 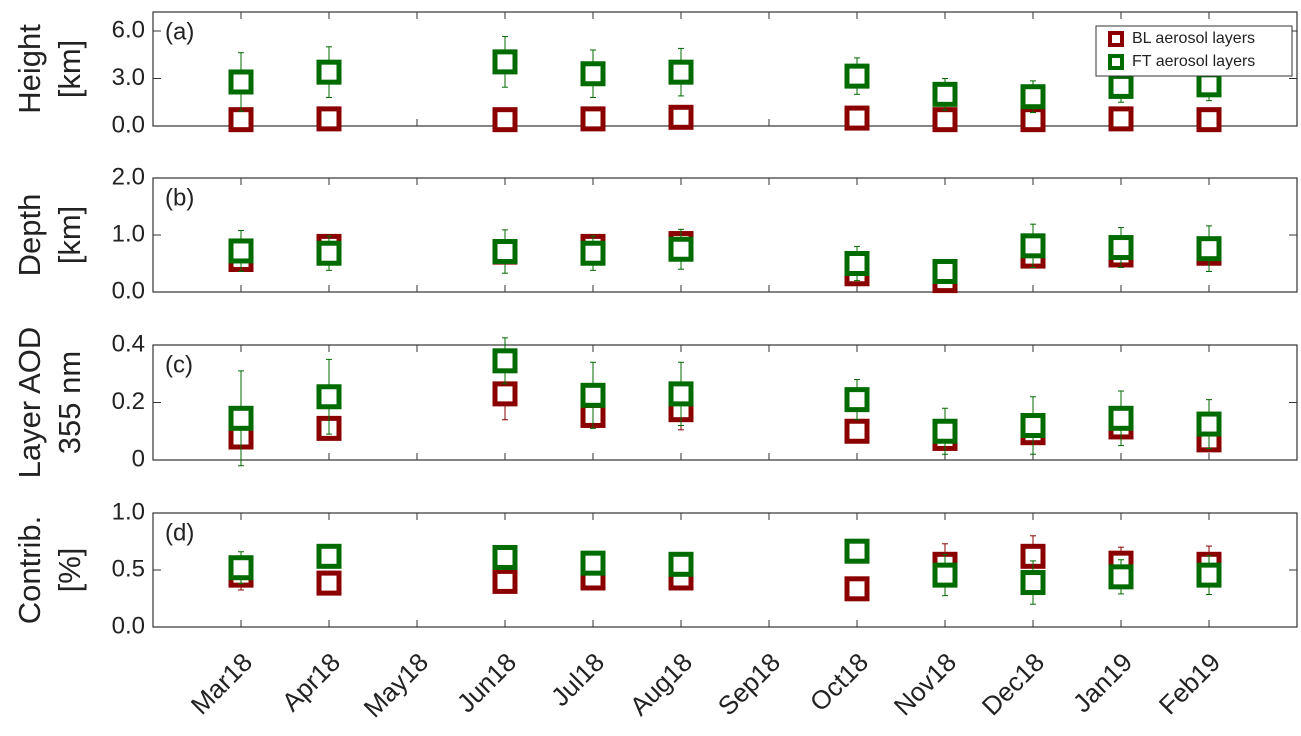 What do you see at coordinates (925, 684) in the screenshot?
I see `x-tick-label: Nov18` at bounding box center [925, 684].